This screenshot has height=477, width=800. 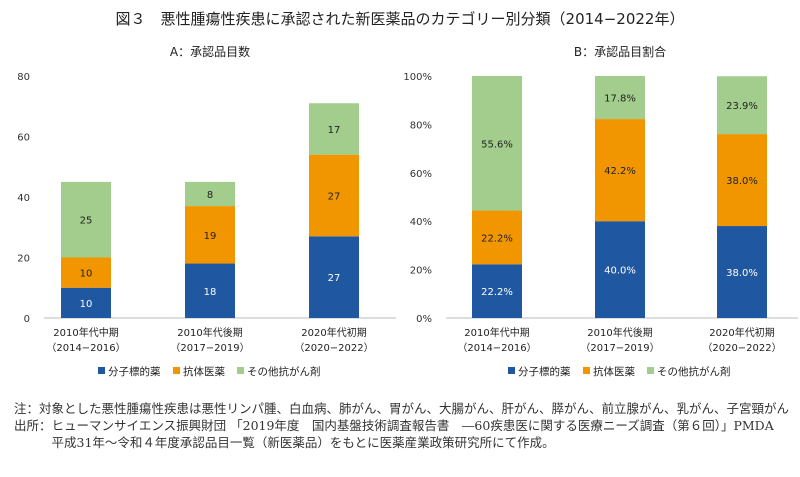 I want to click on y-tick-label: 100%, so click(x=417, y=77).